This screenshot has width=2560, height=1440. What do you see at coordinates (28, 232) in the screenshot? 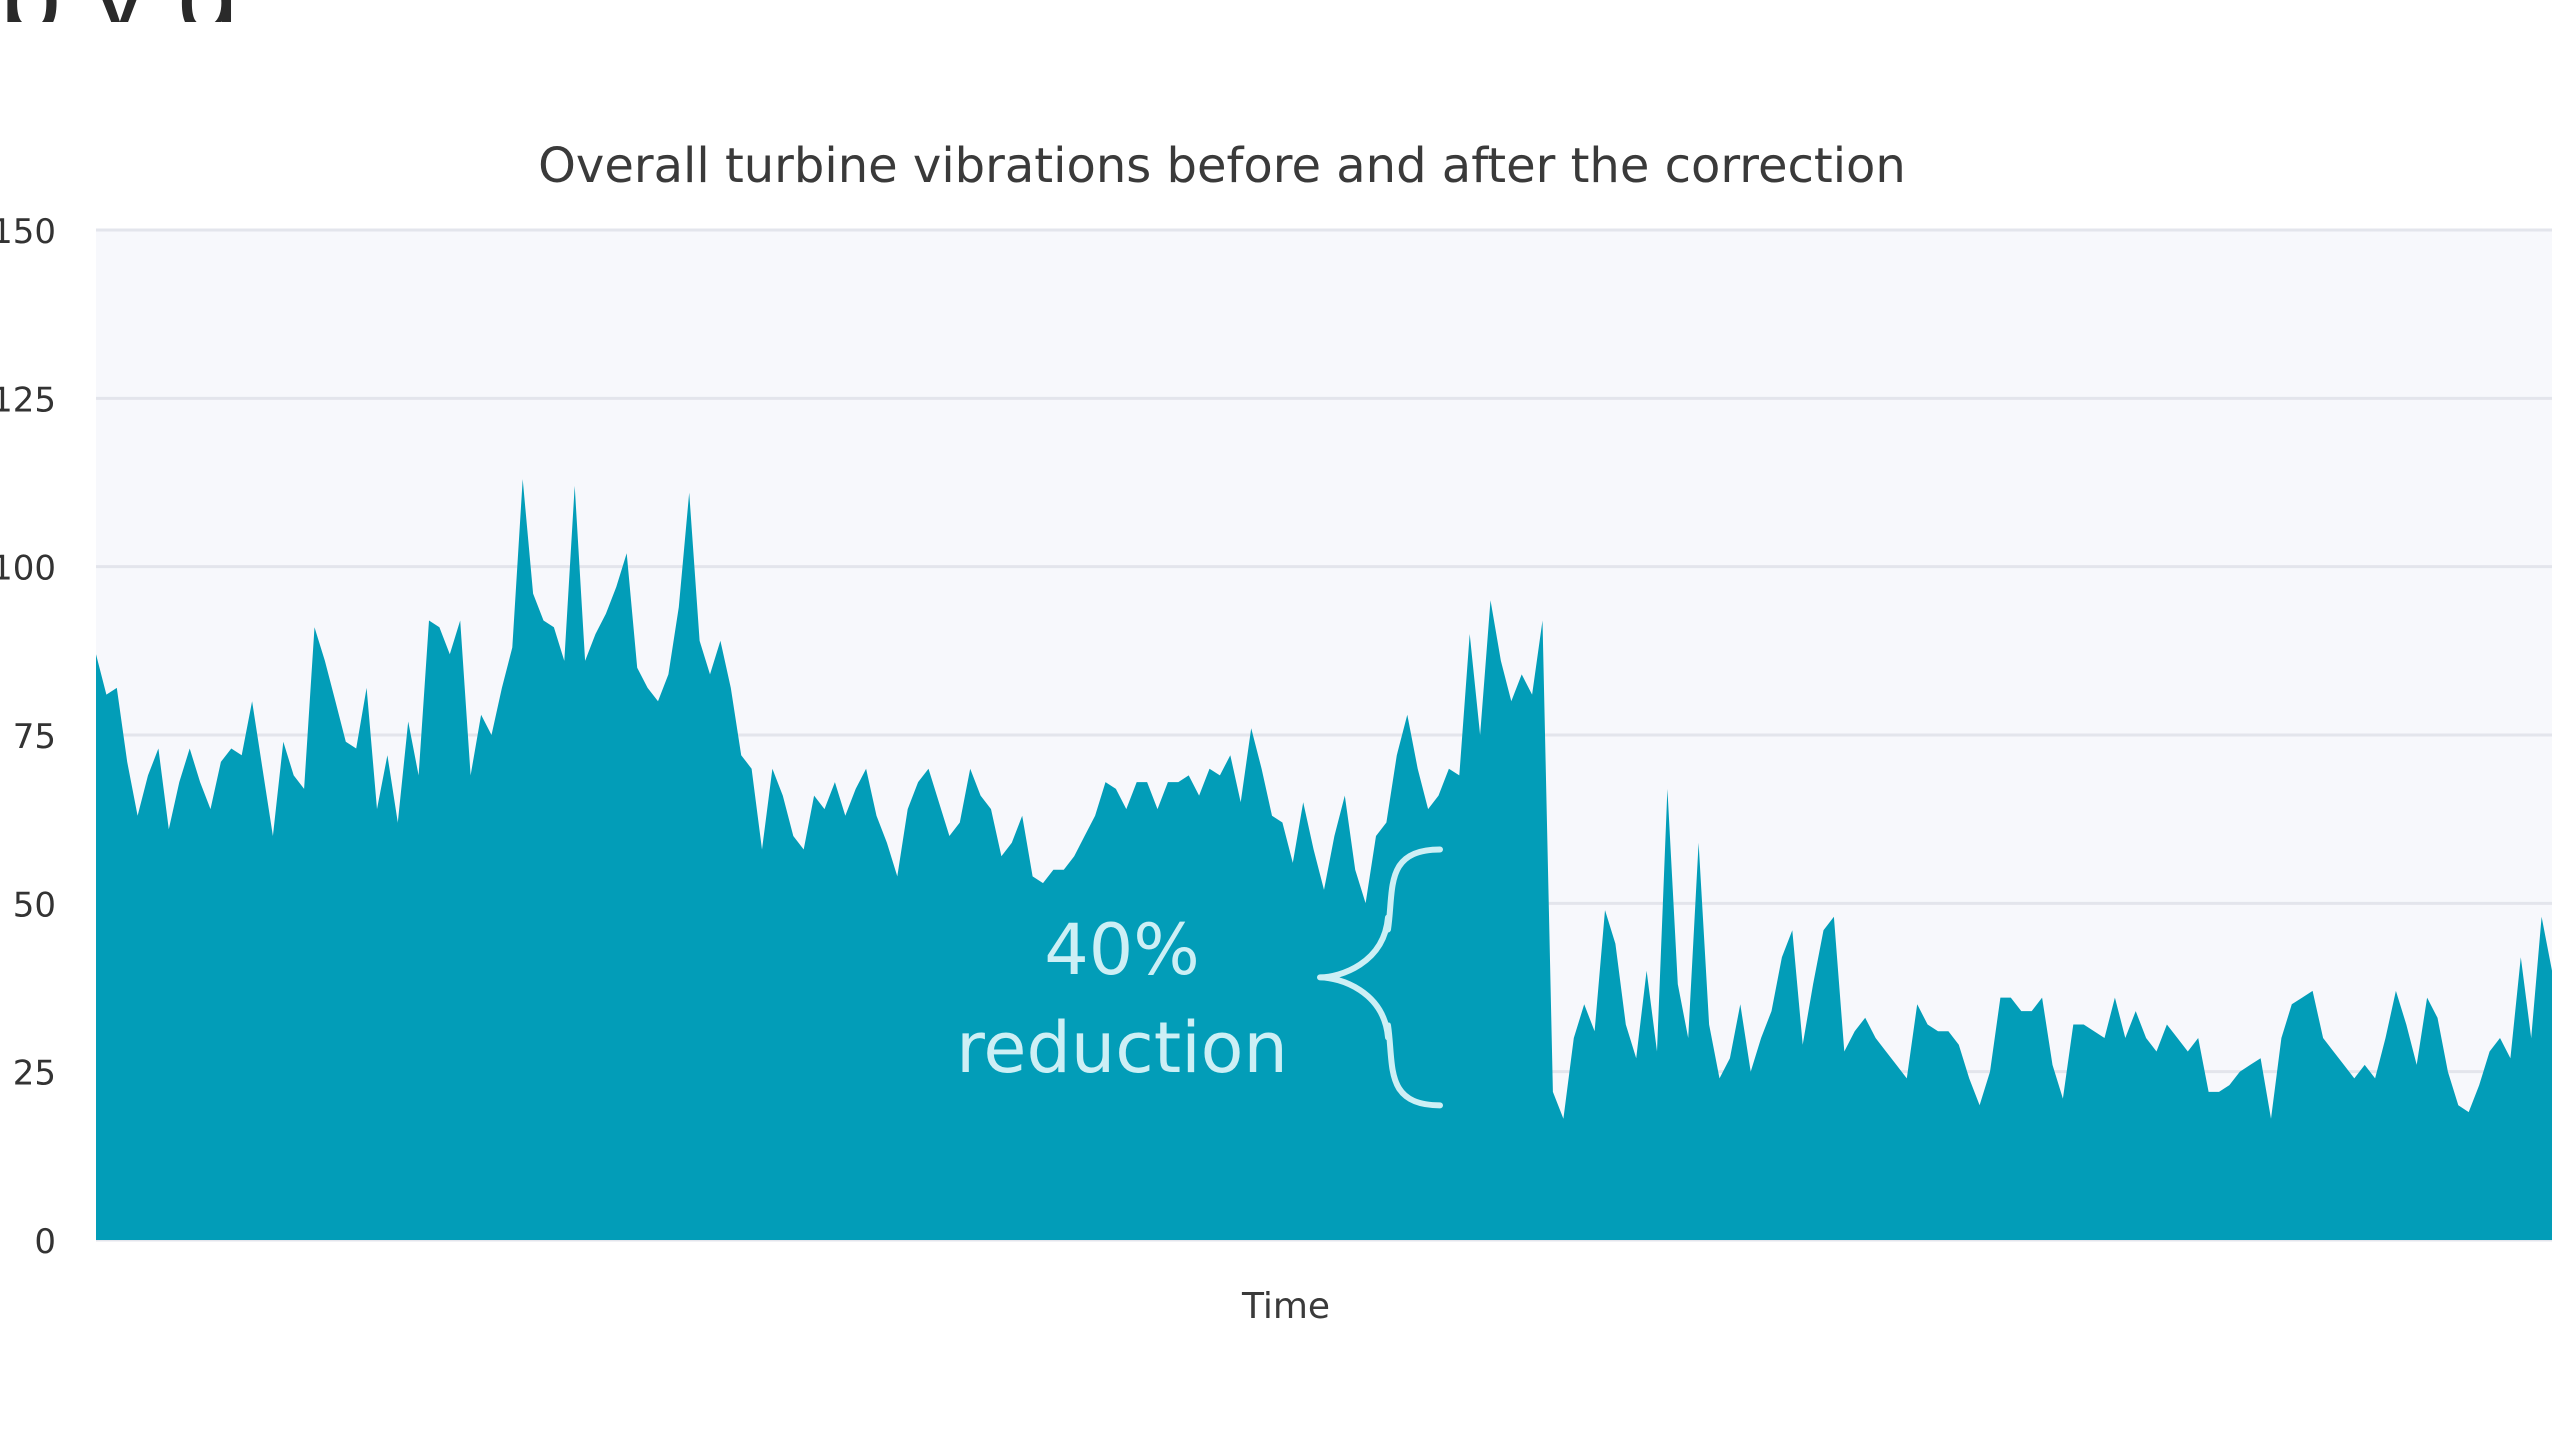
I see `y-tick-label: 150` at bounding box center [28, 232].